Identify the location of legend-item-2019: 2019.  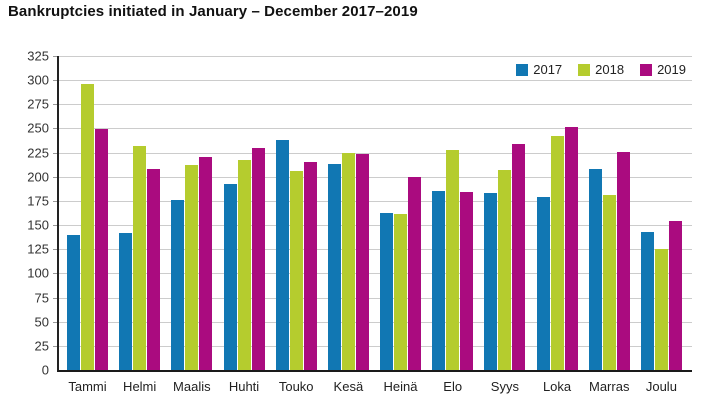
(663, 69).